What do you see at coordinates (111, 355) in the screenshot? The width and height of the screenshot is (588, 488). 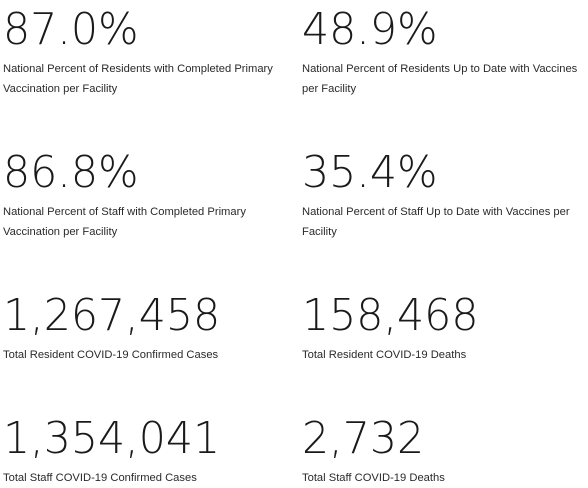 I see `stat-label: Total Resident COVID-19 Confirmed Cases` at bounding box center [111, 355].